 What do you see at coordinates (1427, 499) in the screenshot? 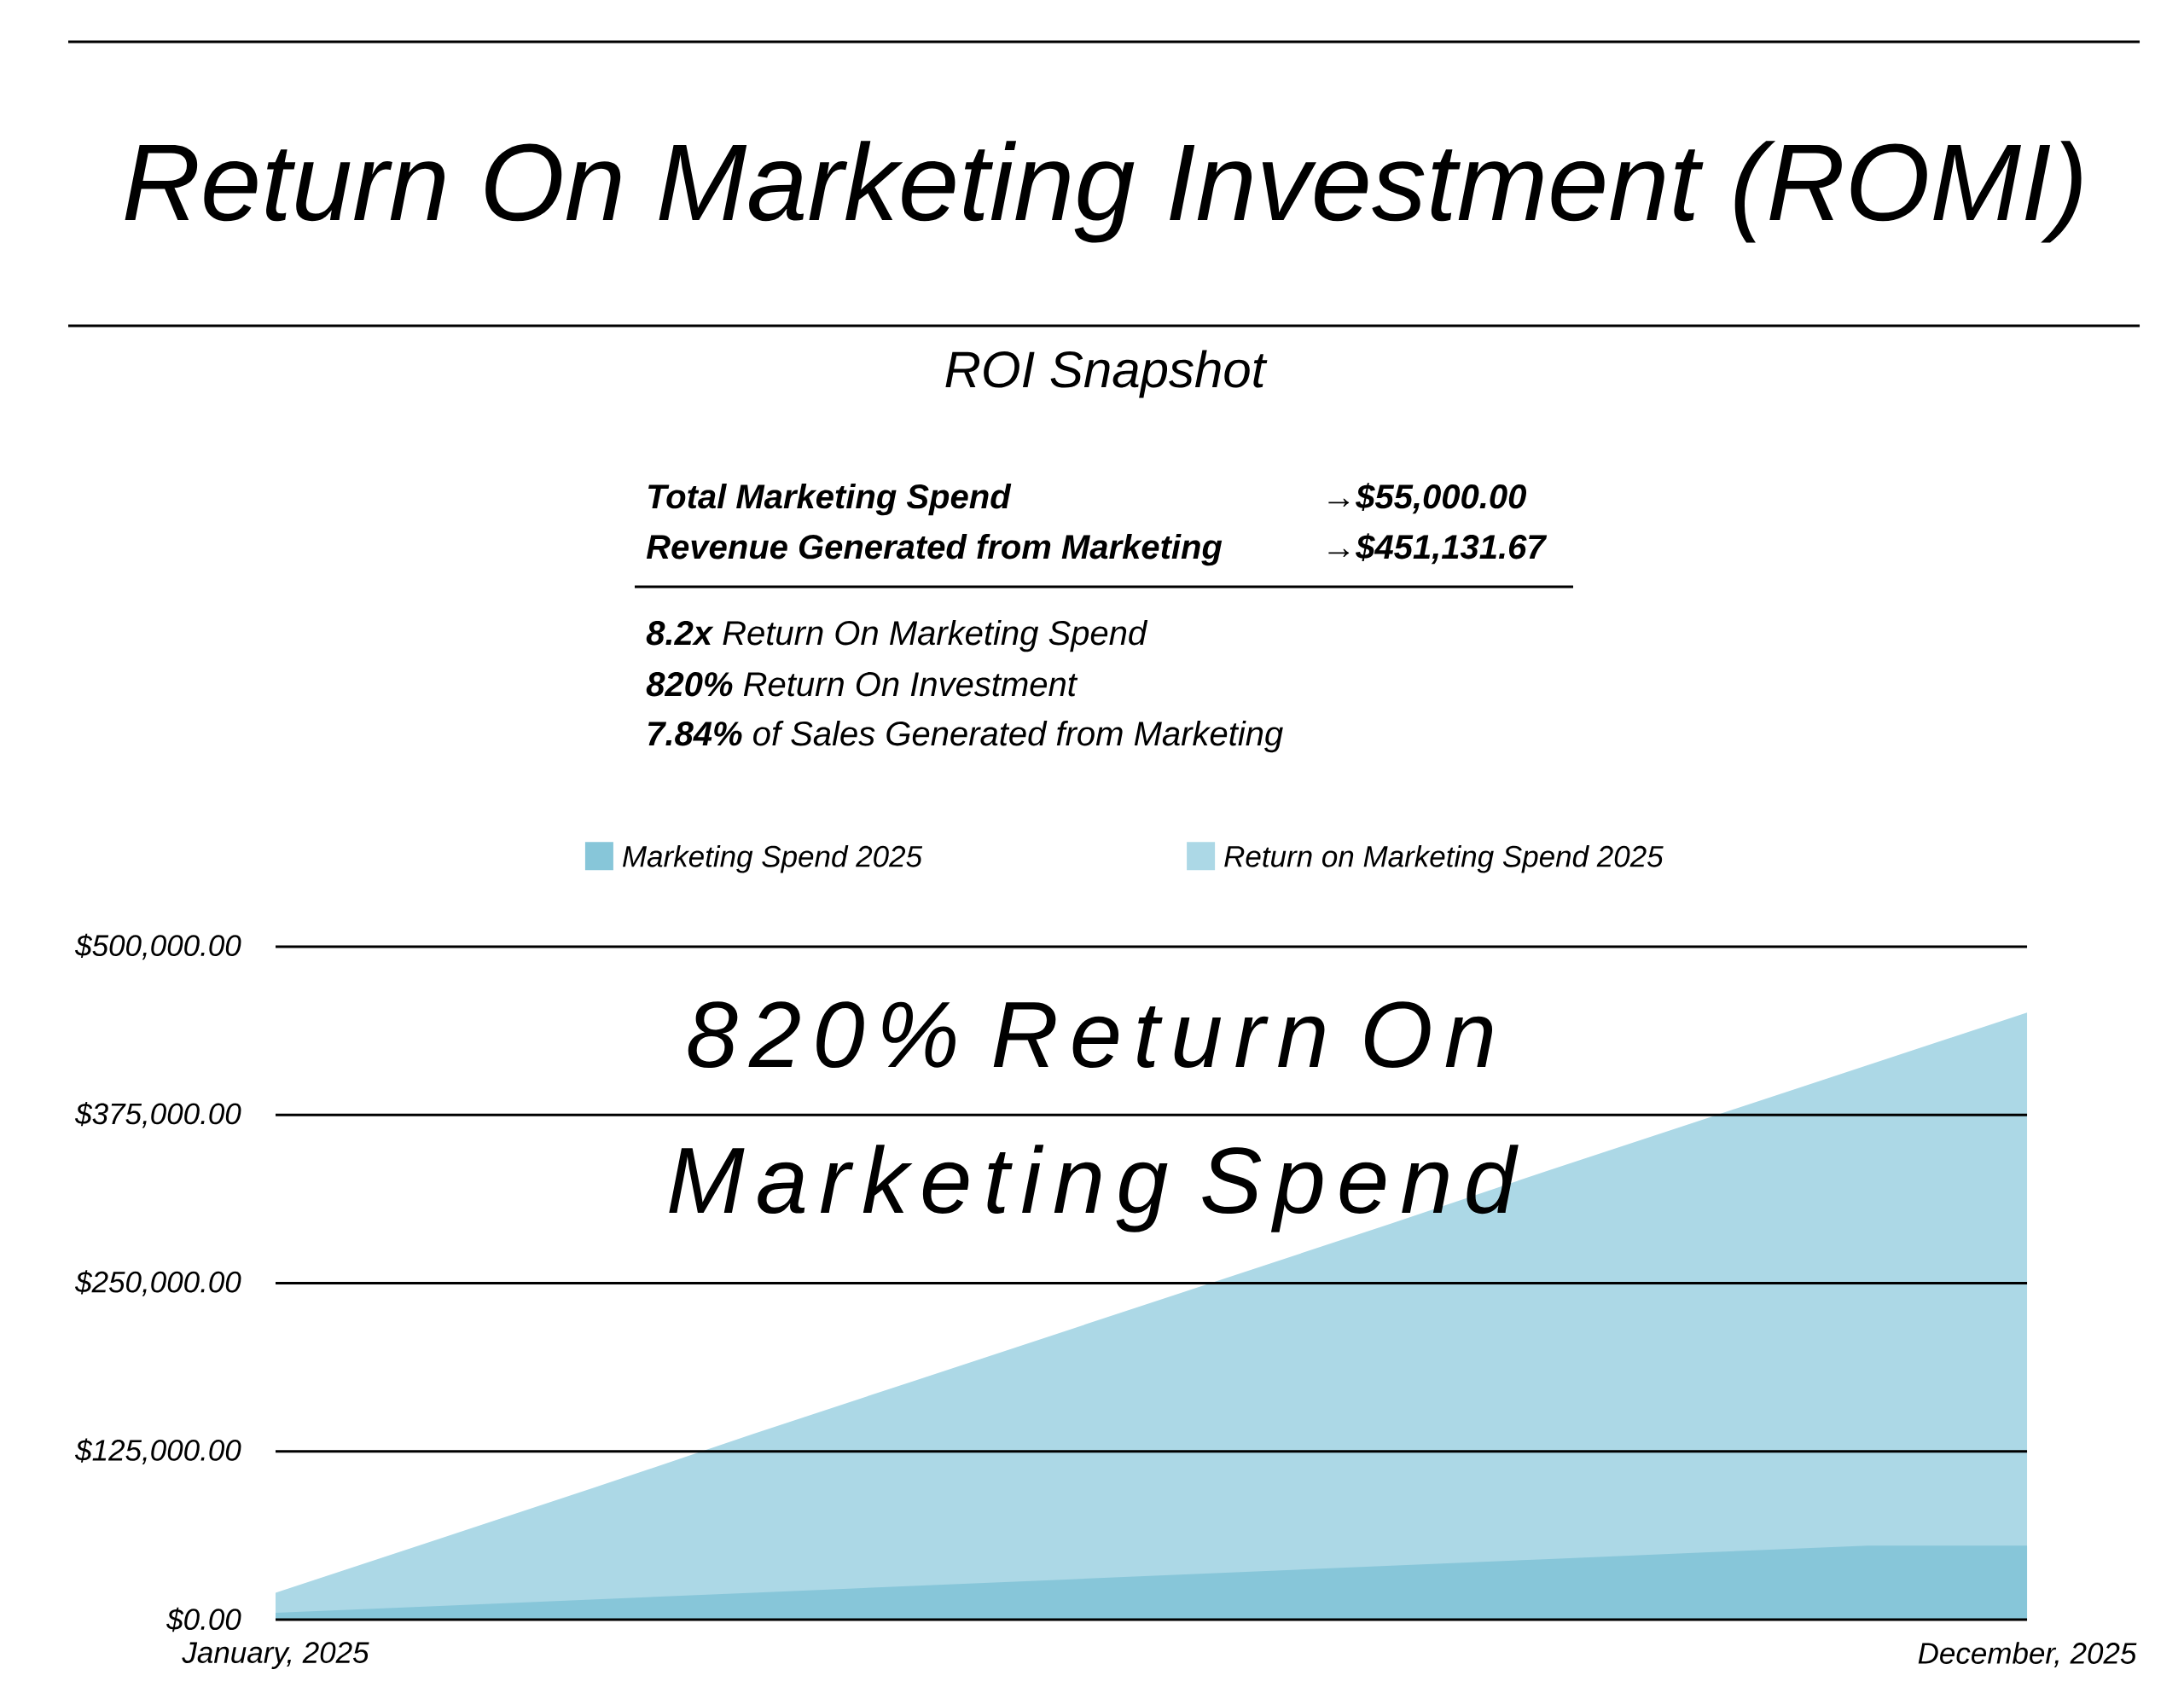
I see `text: →$55,000.00` at bounding box center [1427, 499].